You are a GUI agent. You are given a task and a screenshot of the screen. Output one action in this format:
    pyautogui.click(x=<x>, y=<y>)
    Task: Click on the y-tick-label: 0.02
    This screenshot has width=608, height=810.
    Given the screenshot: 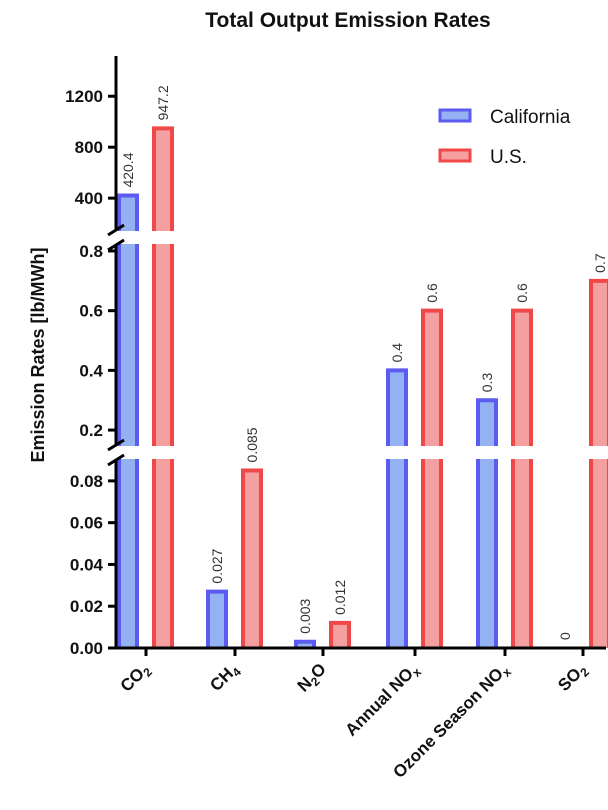 What is the action you would take?
    pyautogui.click(x=86, y=606)
    